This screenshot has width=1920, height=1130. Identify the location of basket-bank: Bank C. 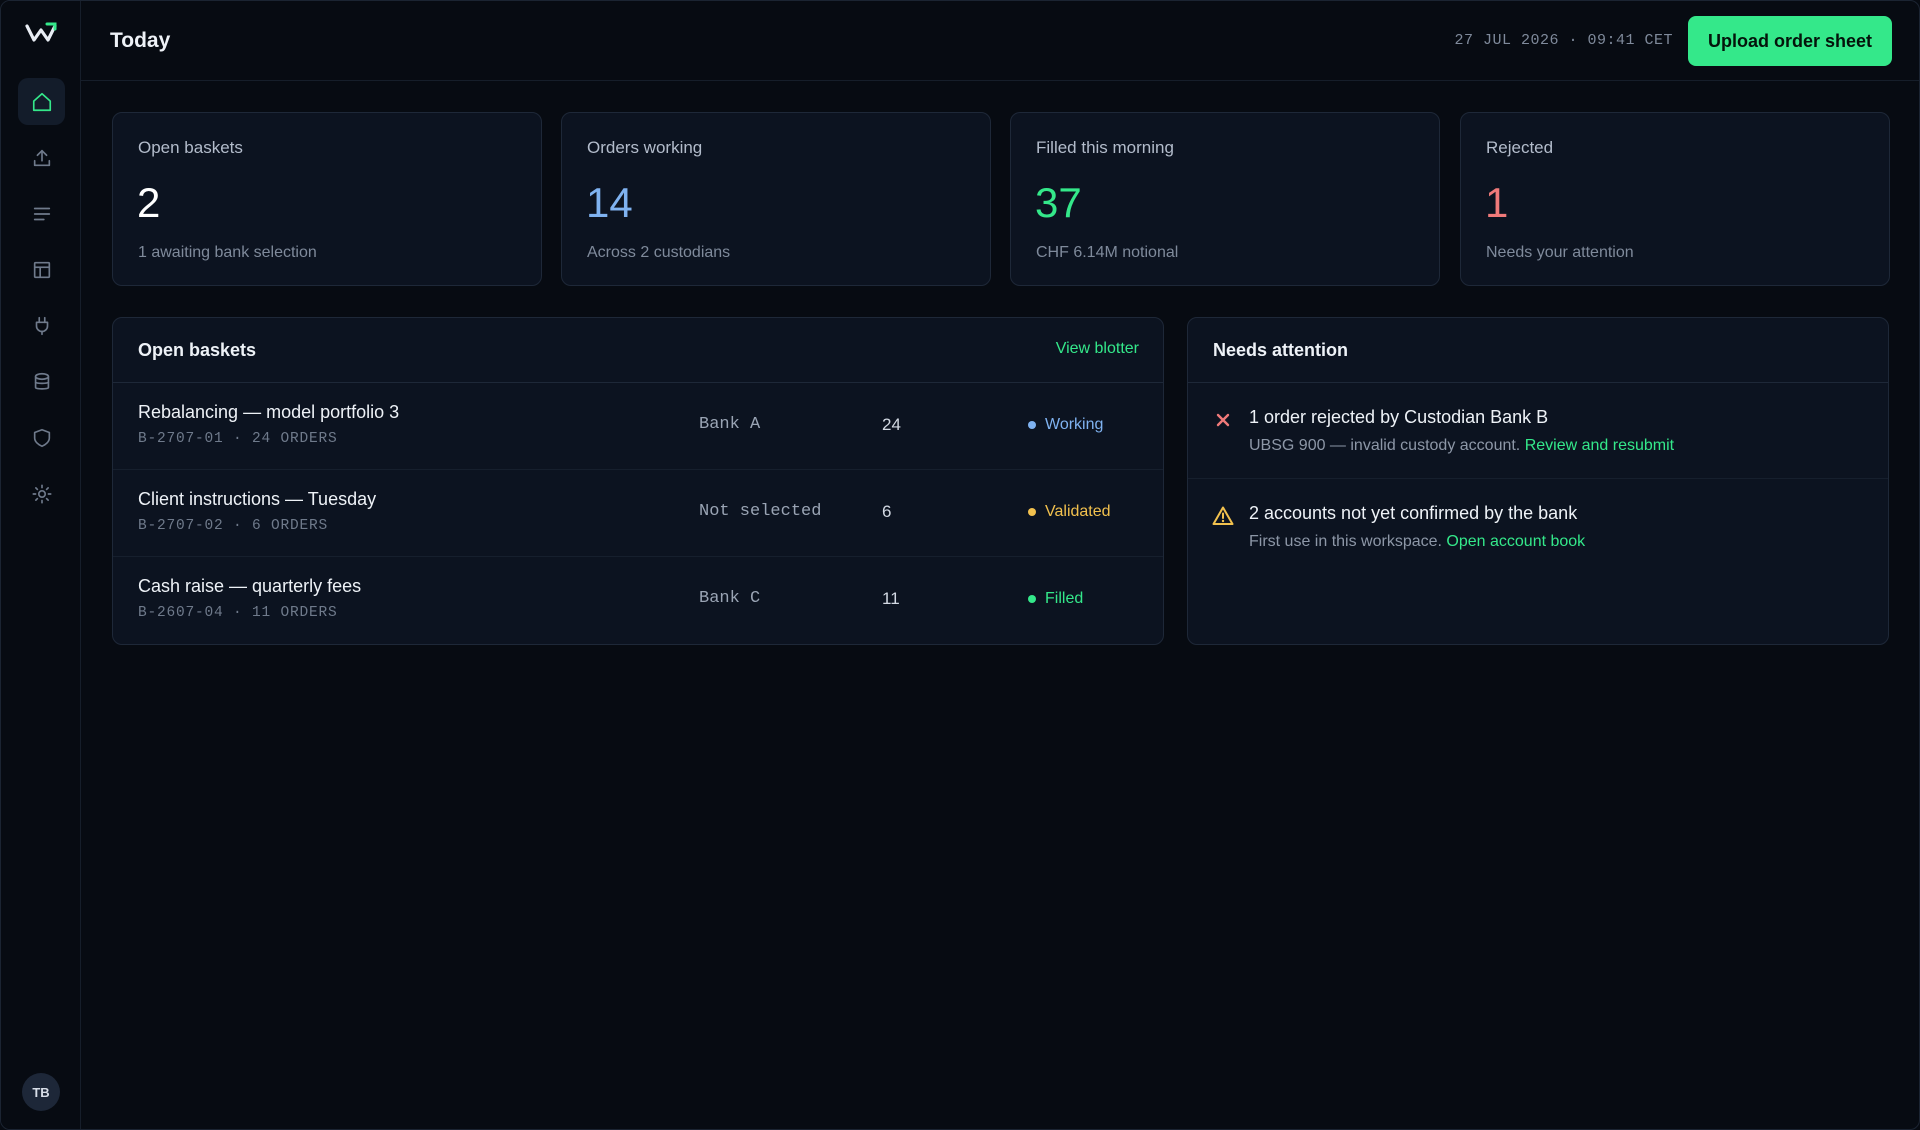
(730, 598).